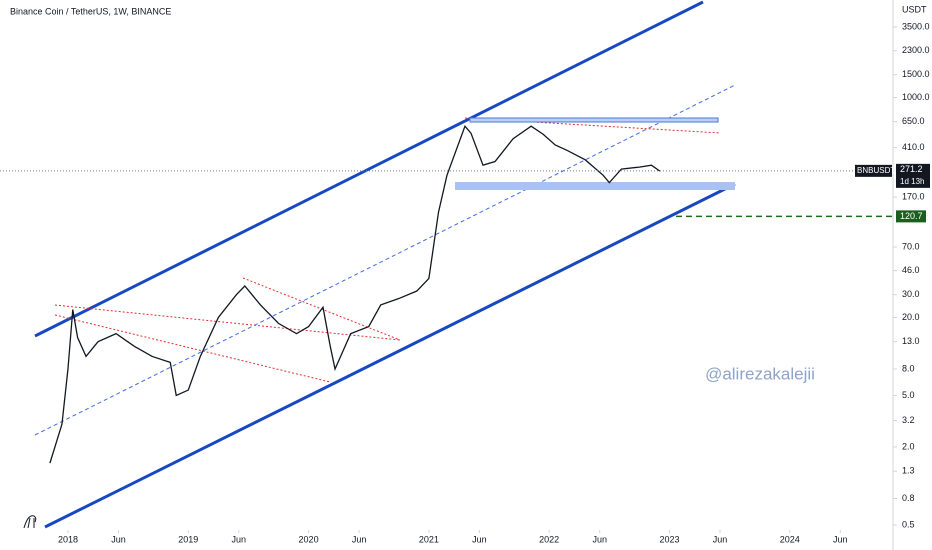 Image resolution: width=932 pixels, height=550 pixels. I want to click on price-tag, so click(913, 175).